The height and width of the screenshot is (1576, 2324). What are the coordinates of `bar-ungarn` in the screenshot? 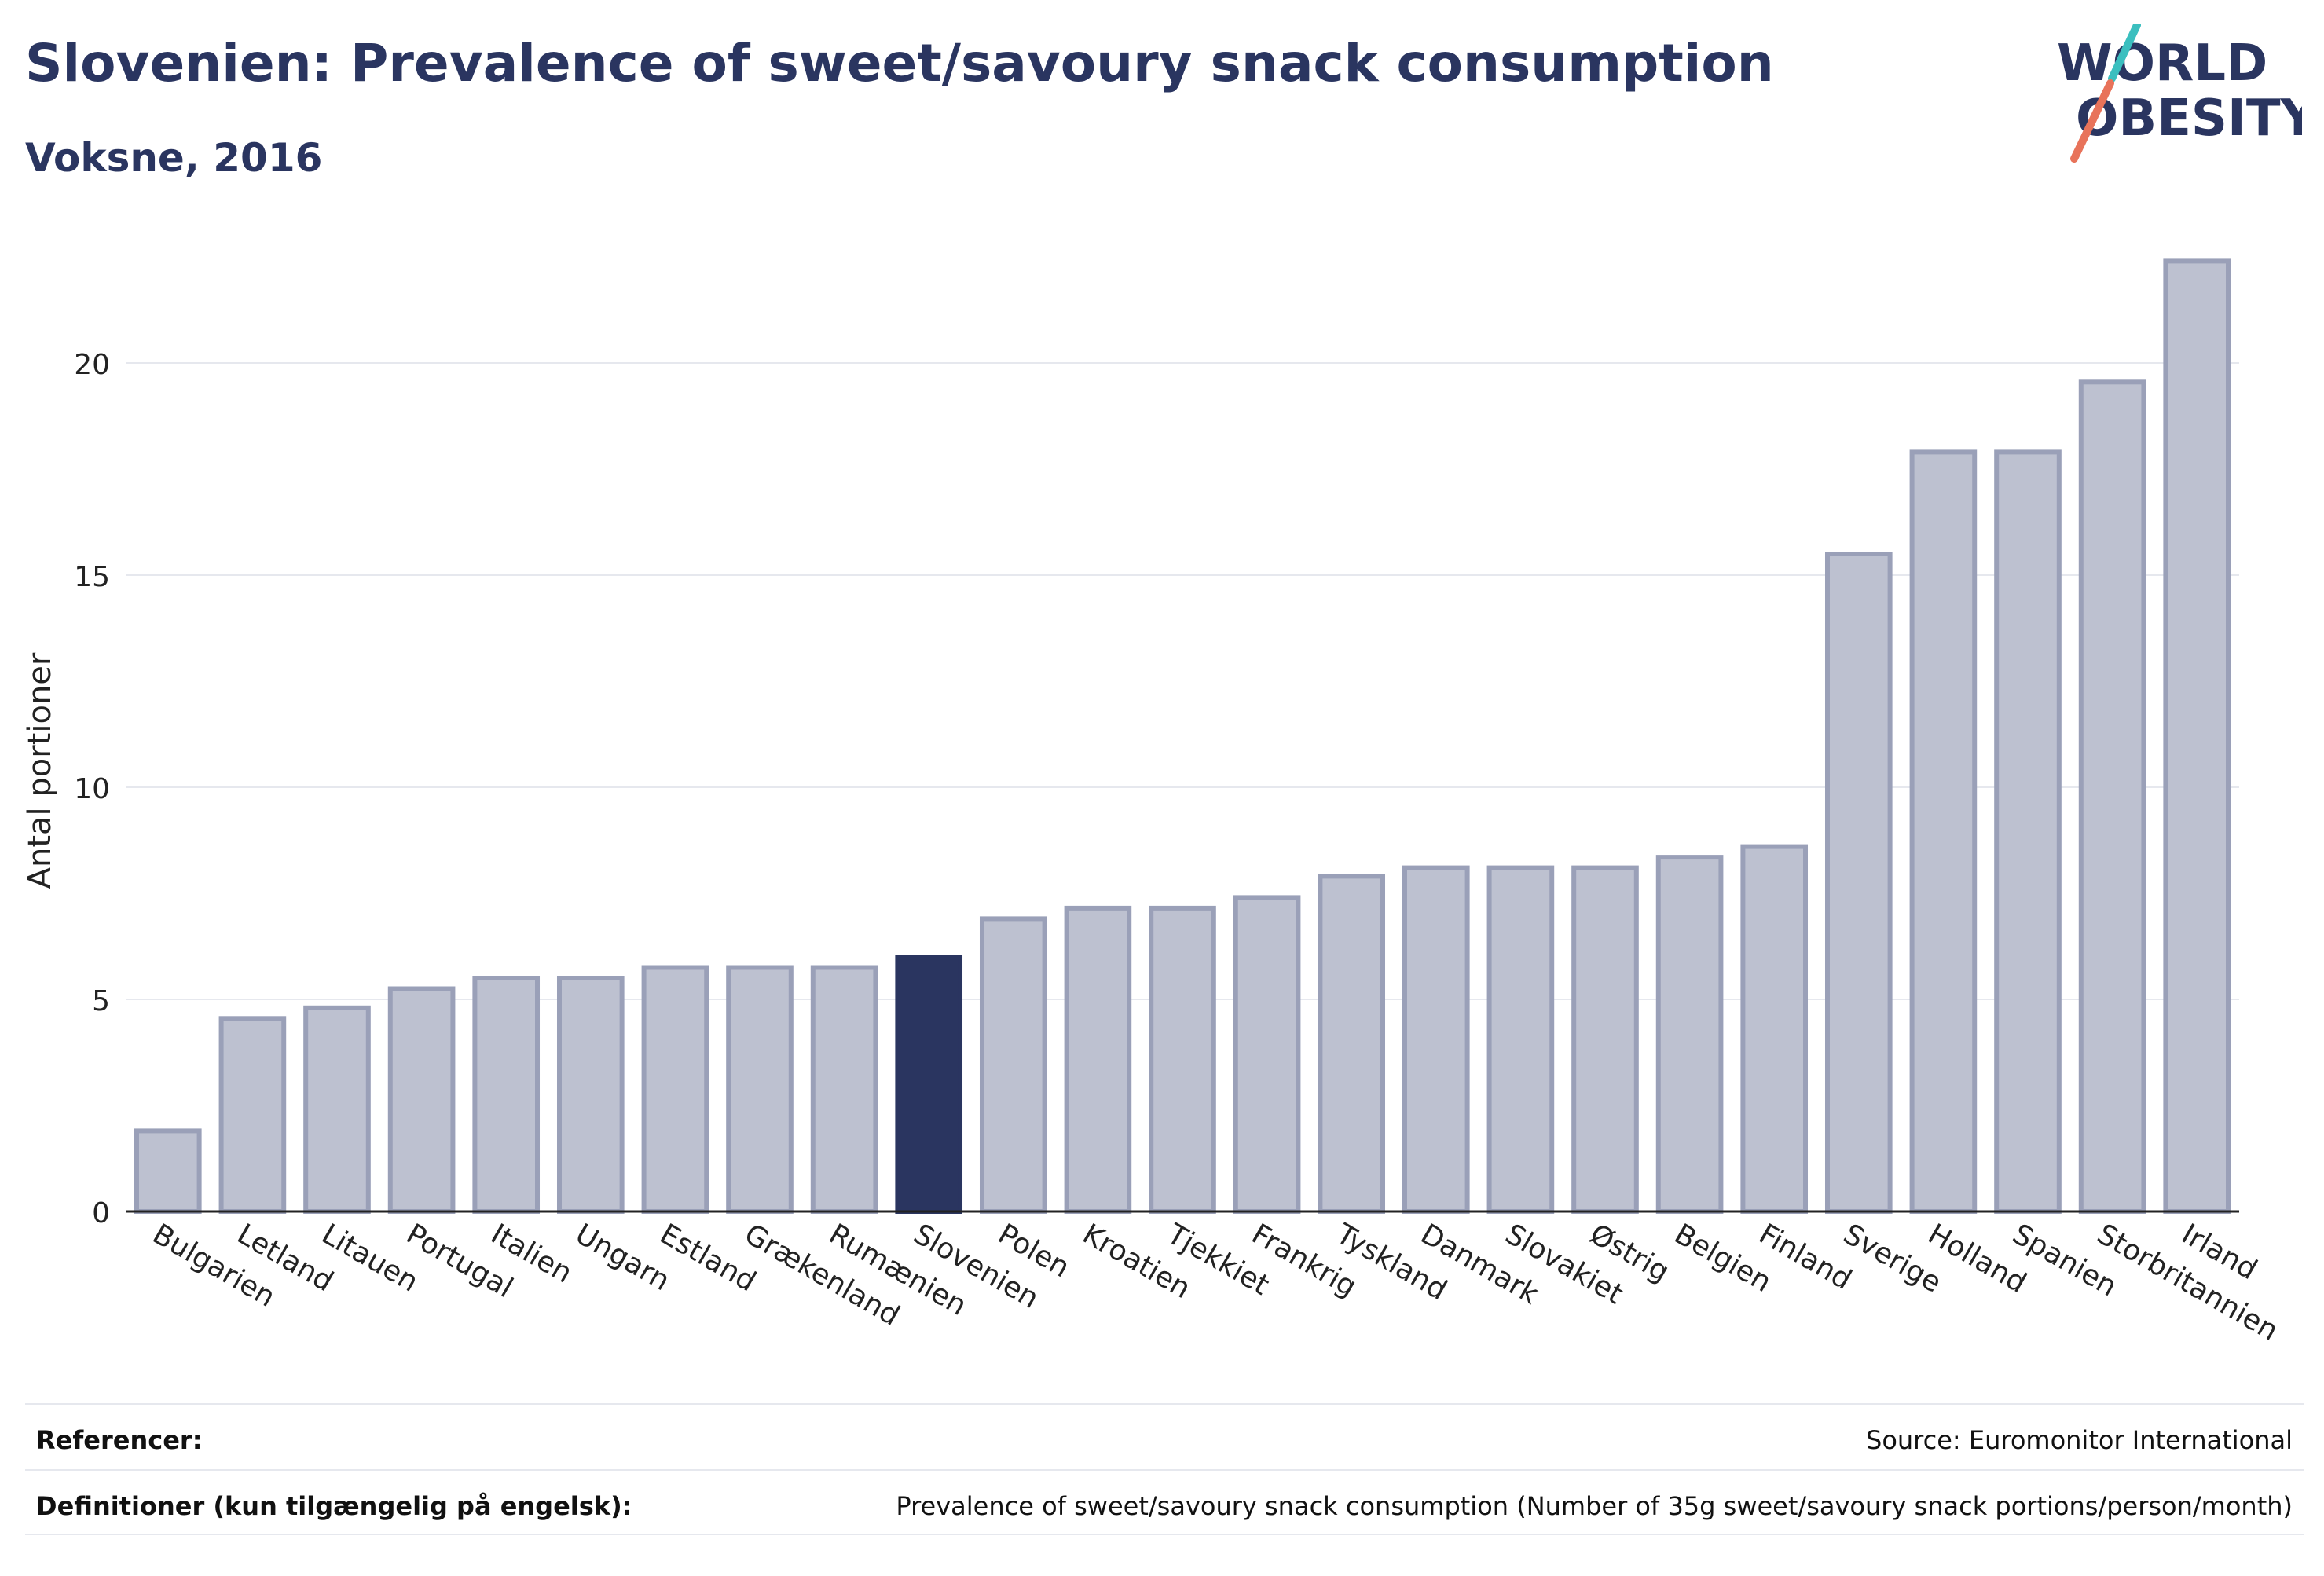 It's located at (590, 1095).